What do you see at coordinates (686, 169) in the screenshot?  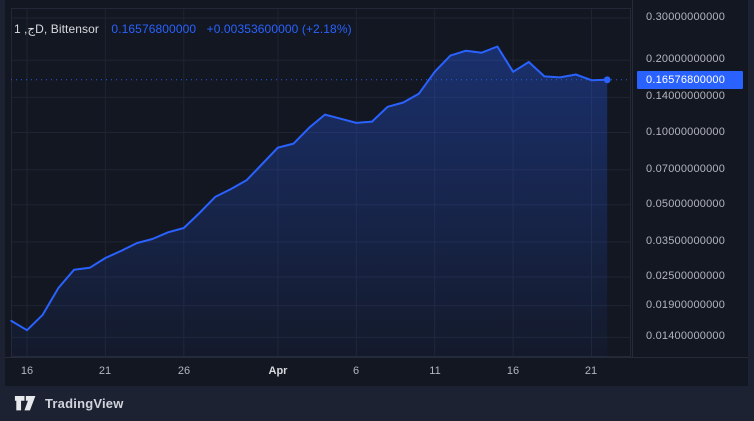 I see `price-tick-label: 0.07000000000` at bounding box center [686, 169].